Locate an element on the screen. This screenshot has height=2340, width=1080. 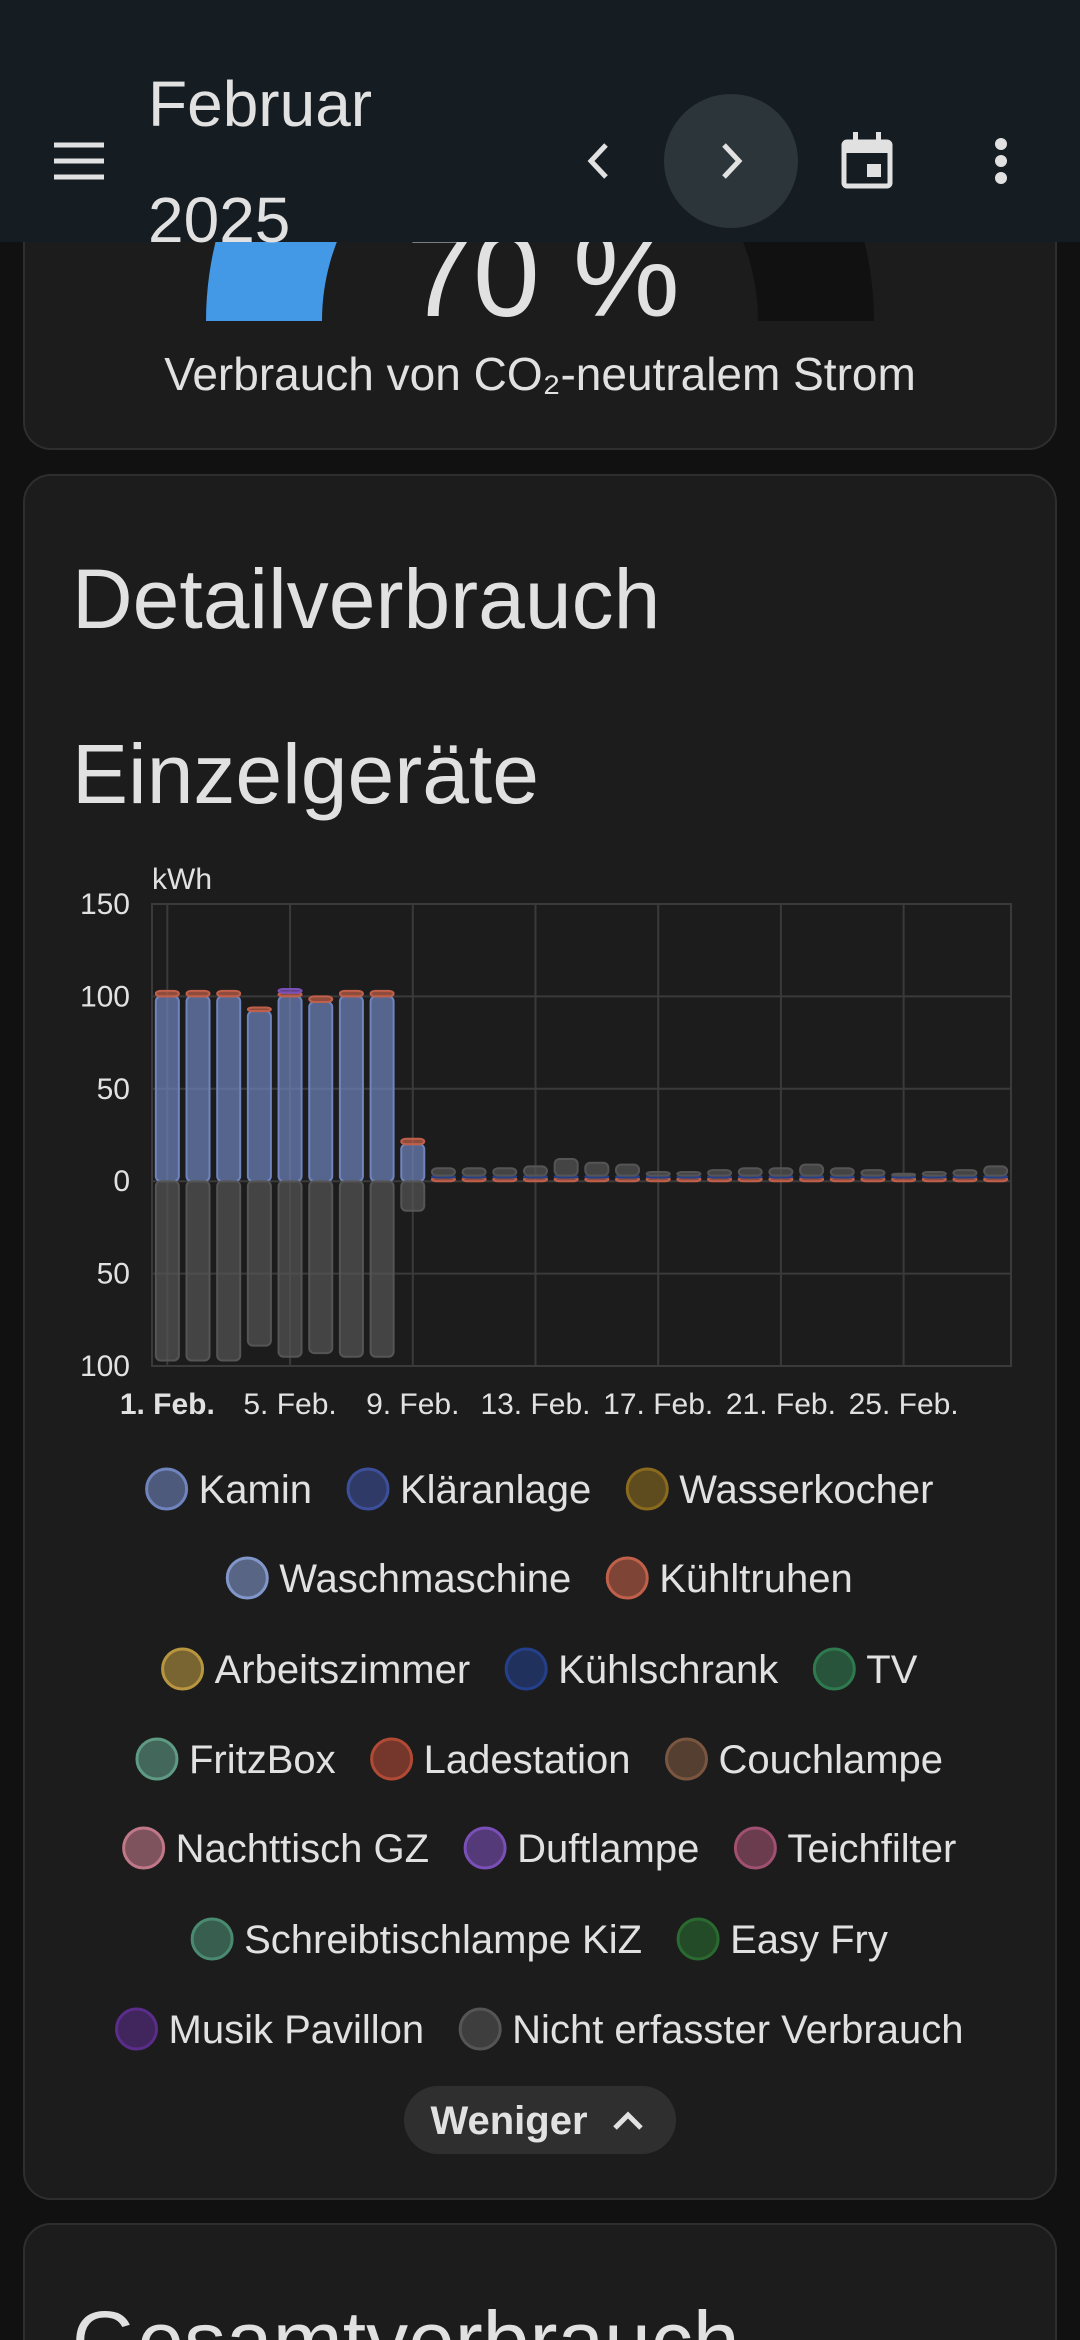
card-title: Gesamtverbrauch is located at coordinates (406, 2317).